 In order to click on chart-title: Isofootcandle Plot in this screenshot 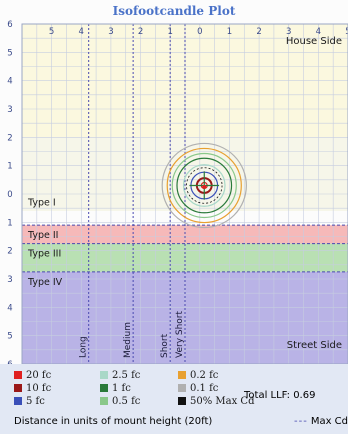, I will do `click(174, 11)`.